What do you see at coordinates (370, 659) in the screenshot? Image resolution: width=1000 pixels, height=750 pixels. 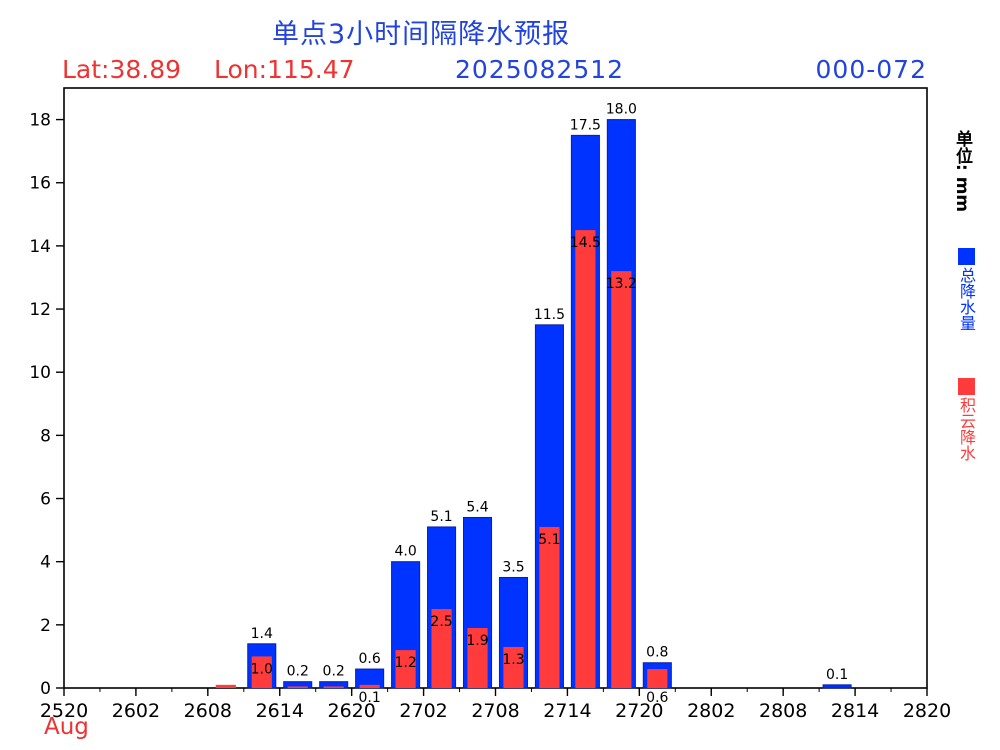 I see `total-value-label: 0.6` at bounding box center [370, 659].